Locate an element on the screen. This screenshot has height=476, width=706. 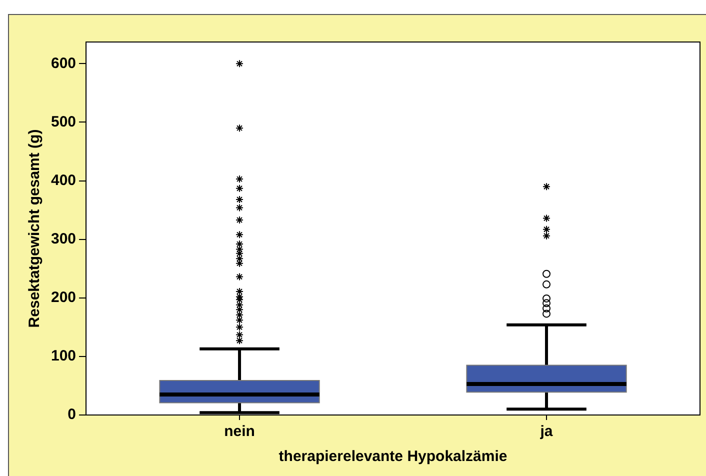
y-tick-label: 100 is located at coordinates (63, 356).